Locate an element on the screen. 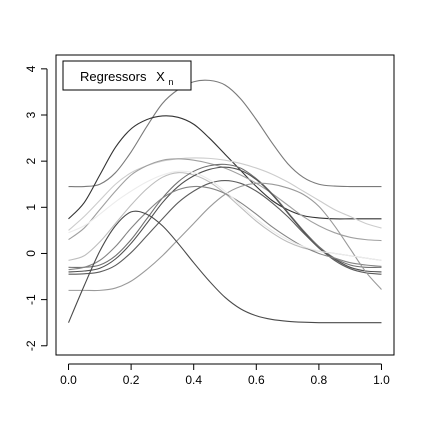 This screenshot has height=428, width=423. y-tick-label: 4 is located at coordinates (31, 68).